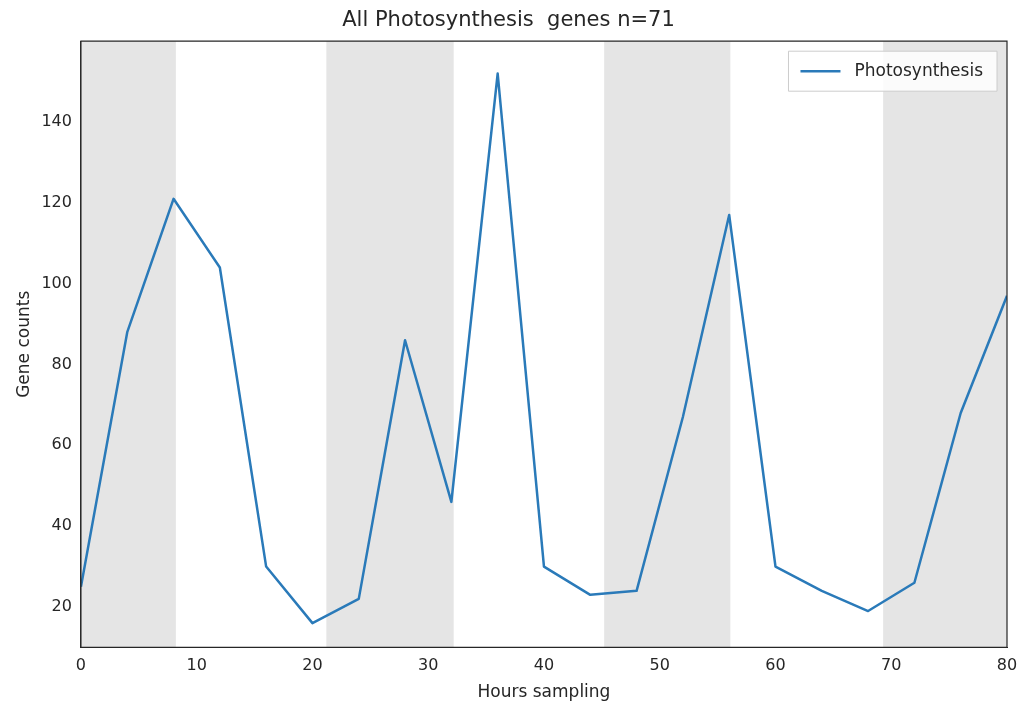 The width and height of the screenshot is (1025, 713). I want to click on chart-title: All Photosynthesis genes n=71, so click(508, 19).